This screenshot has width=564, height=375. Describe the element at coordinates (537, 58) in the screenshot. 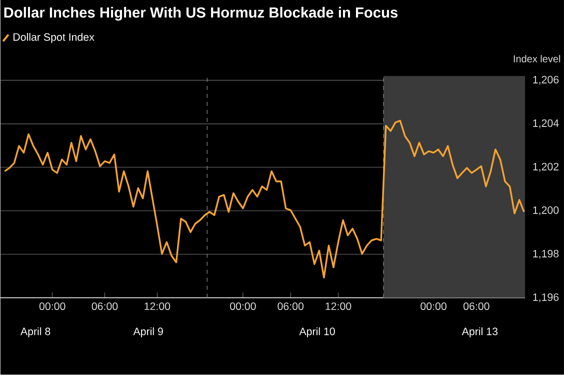

I see `y-axis-title: Index level` at that location.